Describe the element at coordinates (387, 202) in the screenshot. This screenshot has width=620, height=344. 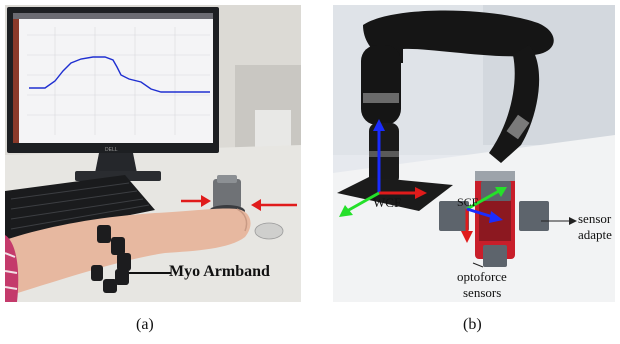
I see `wcf-label: WCF` at that location.